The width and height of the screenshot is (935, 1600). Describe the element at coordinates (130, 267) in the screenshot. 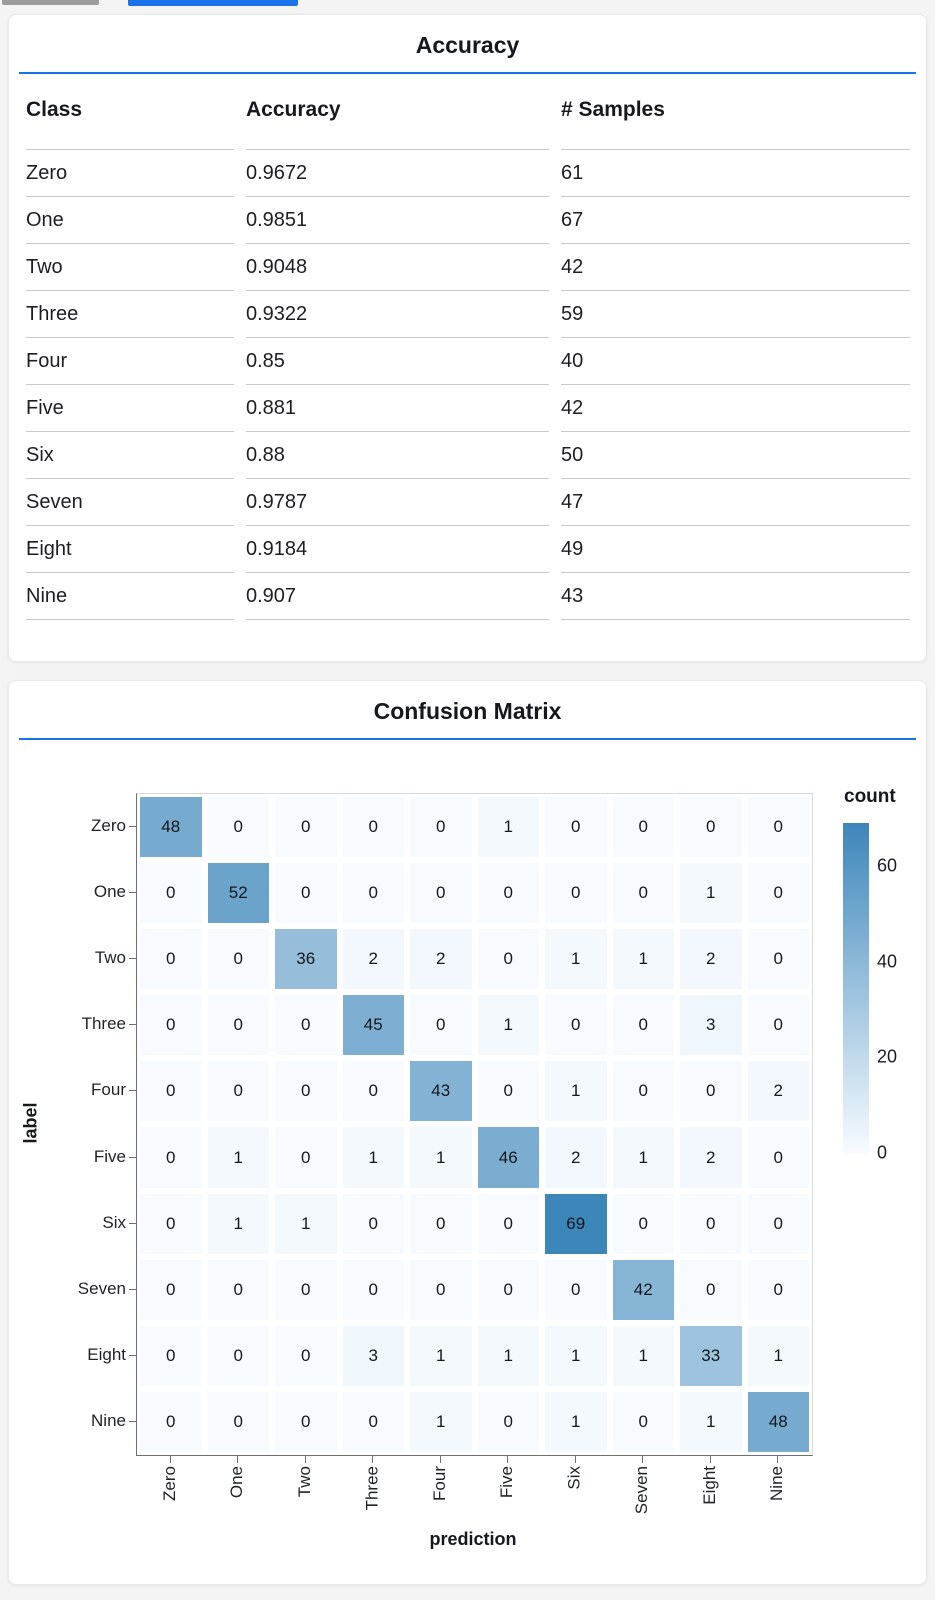

I see `row-class-cell: Two` at that location.